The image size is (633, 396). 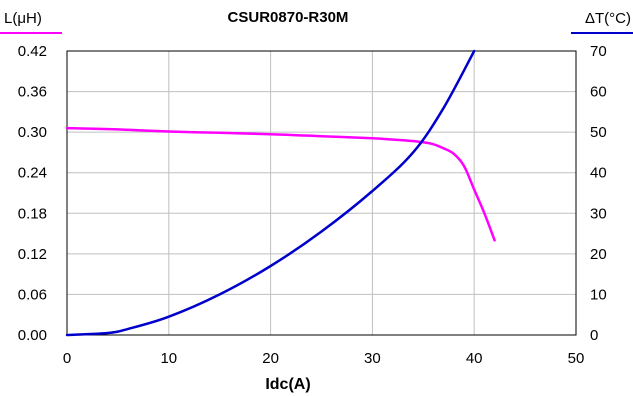 What do you see at coordinates (288, 17) in the screenshot?
I see `chart-title: CSUR0870-R30M` at bounding box center [288, 17].